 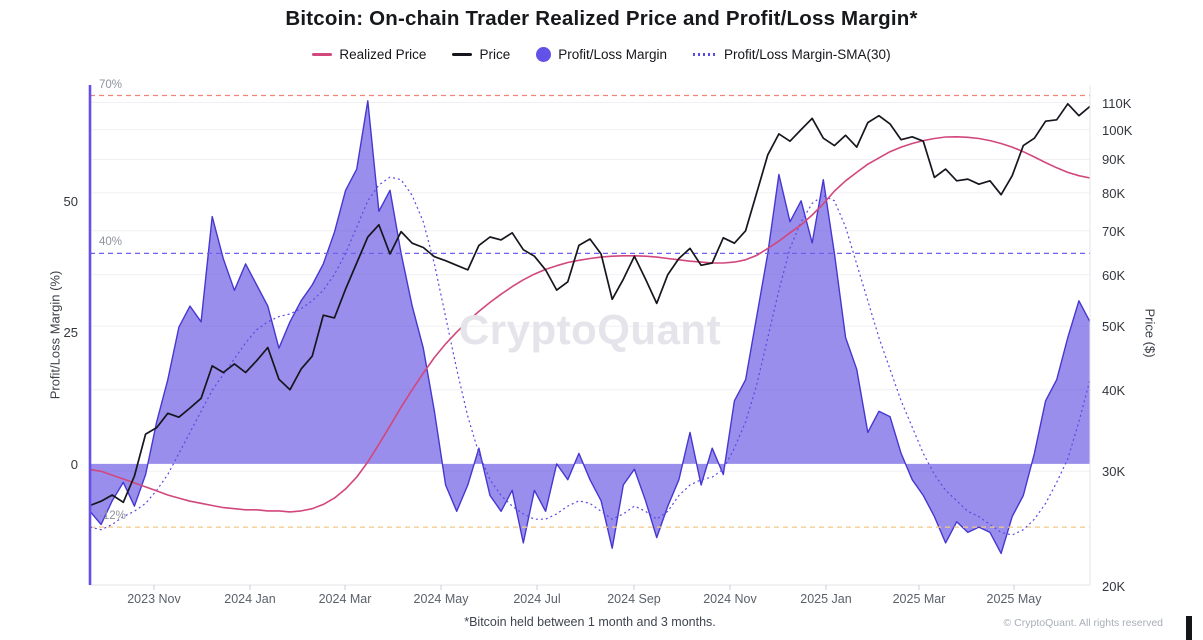 What do you see at coordinates (383, 54) in the screenshot?
I see `legend-label: Realized Price` at bounding box center [383, 54].